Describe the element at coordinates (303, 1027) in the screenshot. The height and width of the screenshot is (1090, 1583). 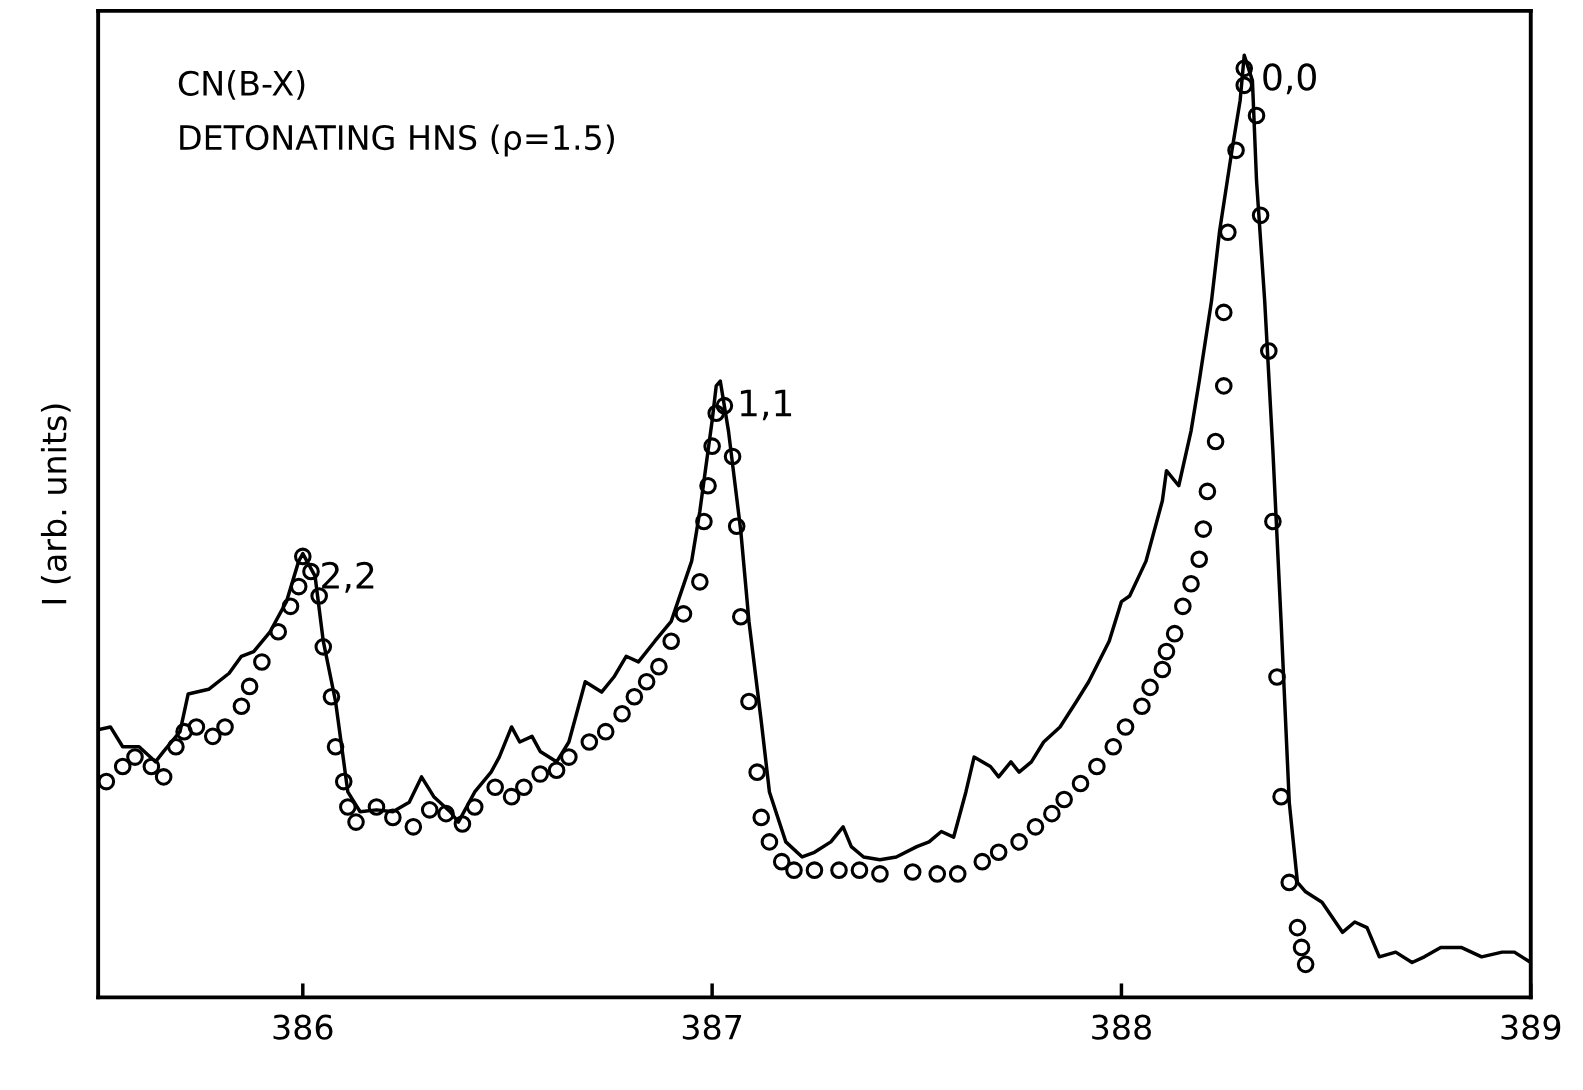
I see `x-tick-label: 386` at that location.